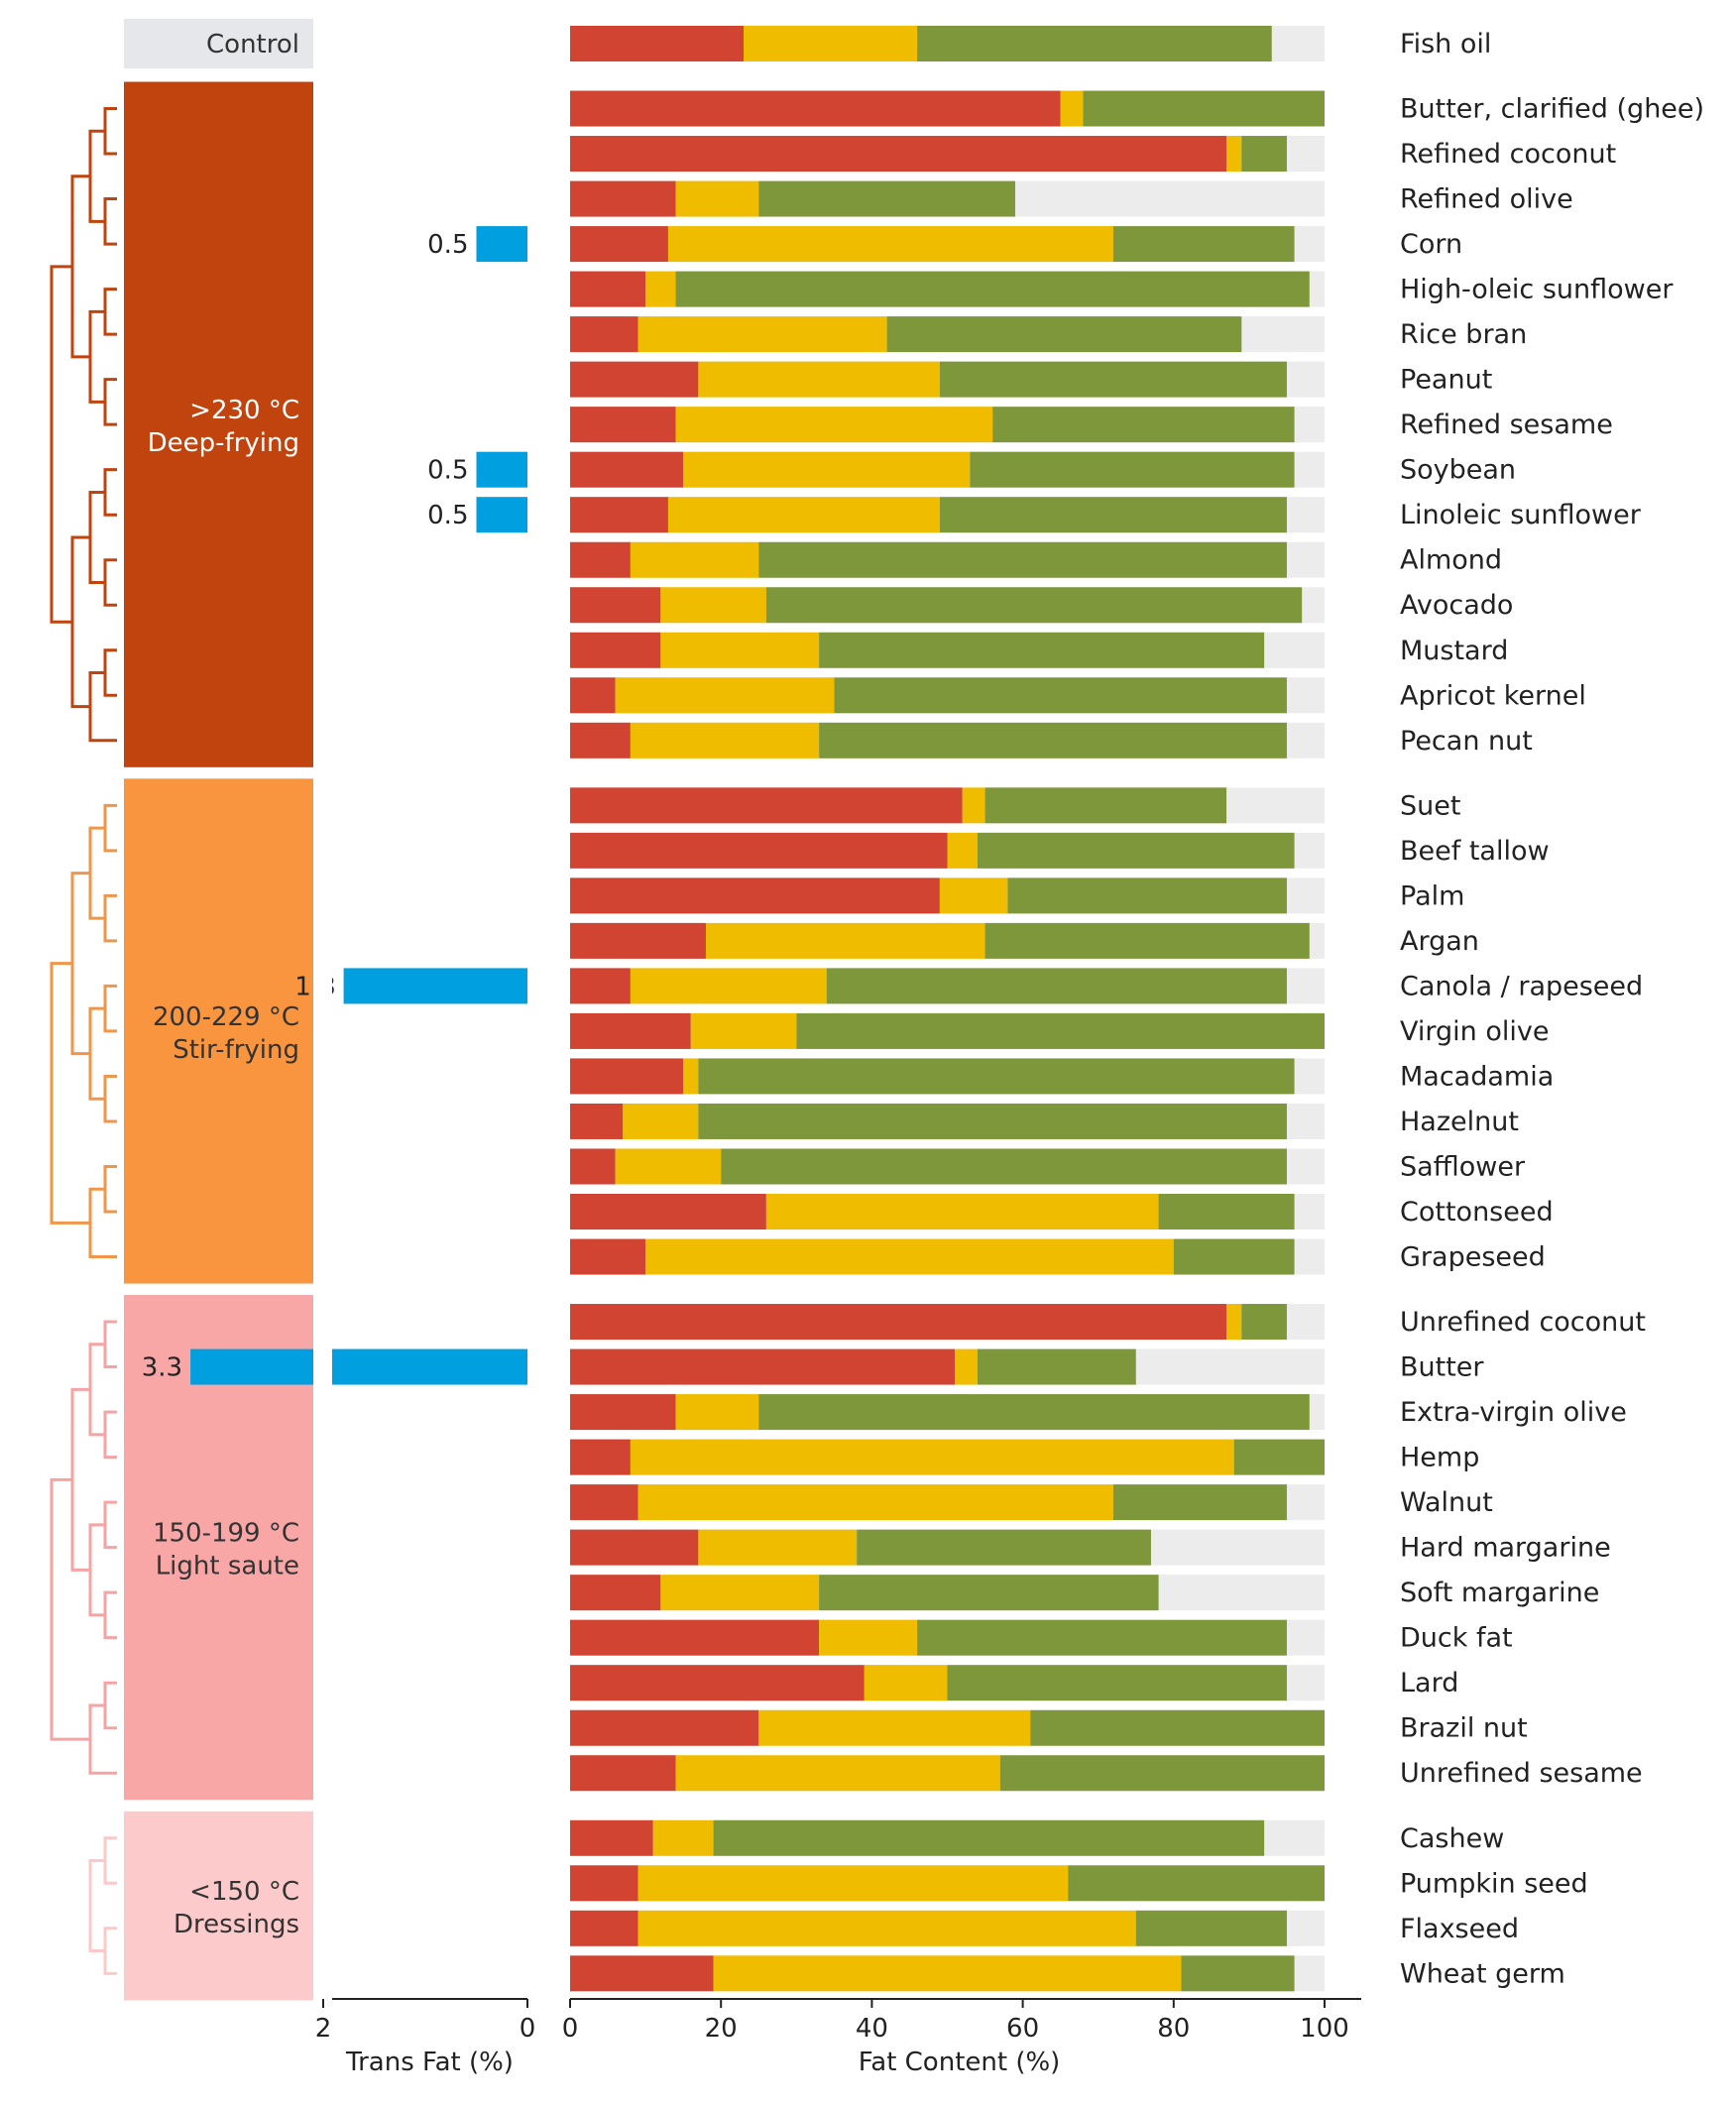 Image resolution: width=1736 pixels, height=2108 pixels. I want to click on oil-name-label: Refined sesame, so click(1506, 425).